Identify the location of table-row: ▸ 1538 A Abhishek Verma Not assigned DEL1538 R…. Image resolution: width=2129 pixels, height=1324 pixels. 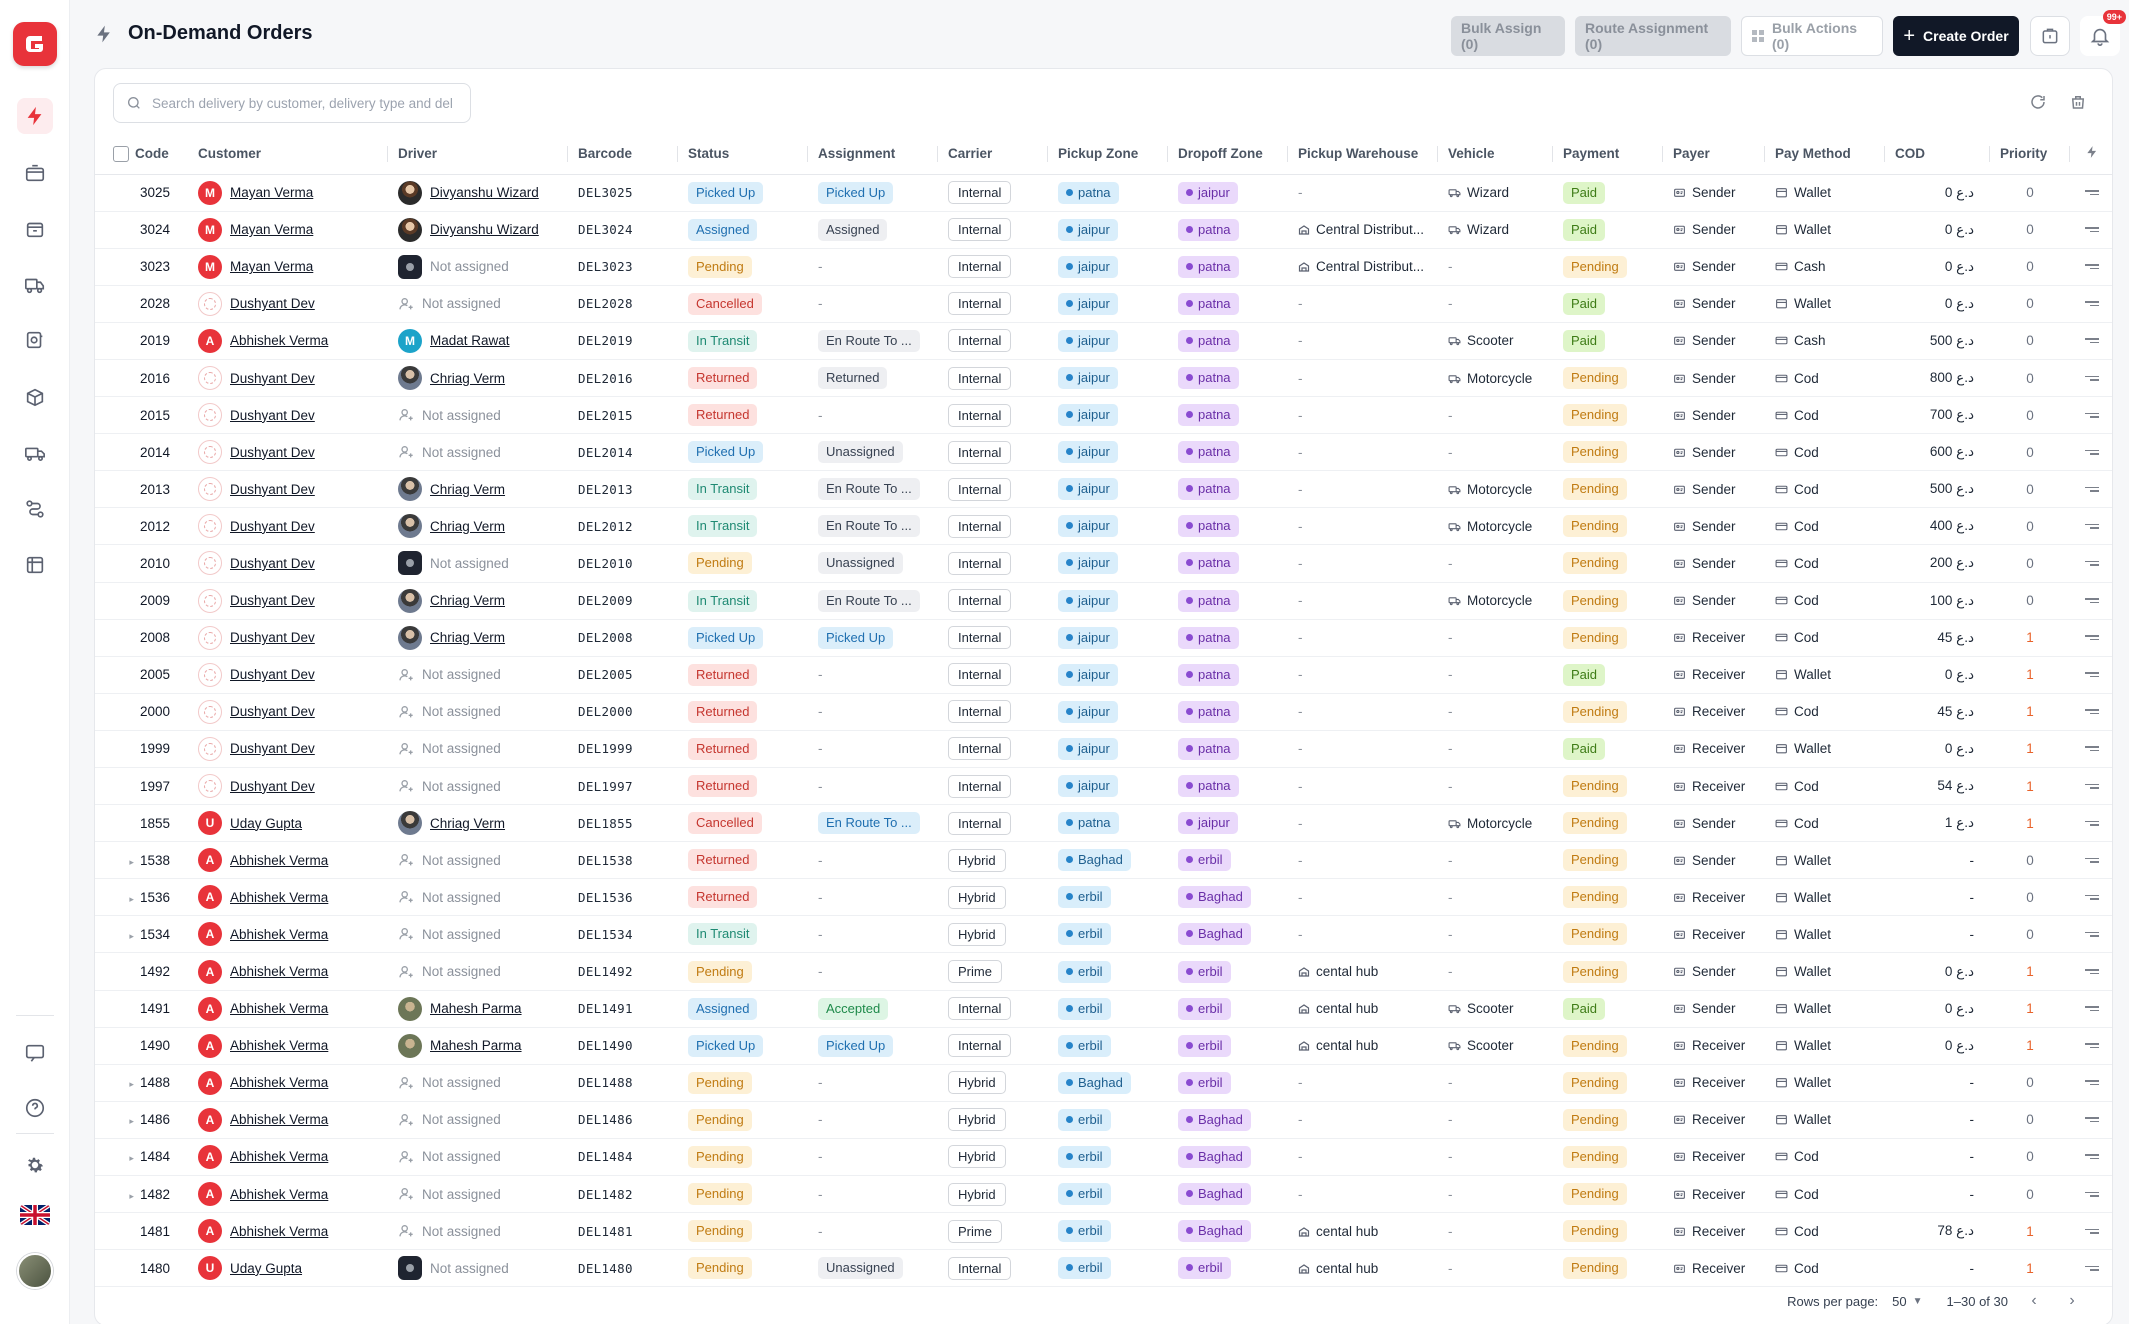
(1103, 860).